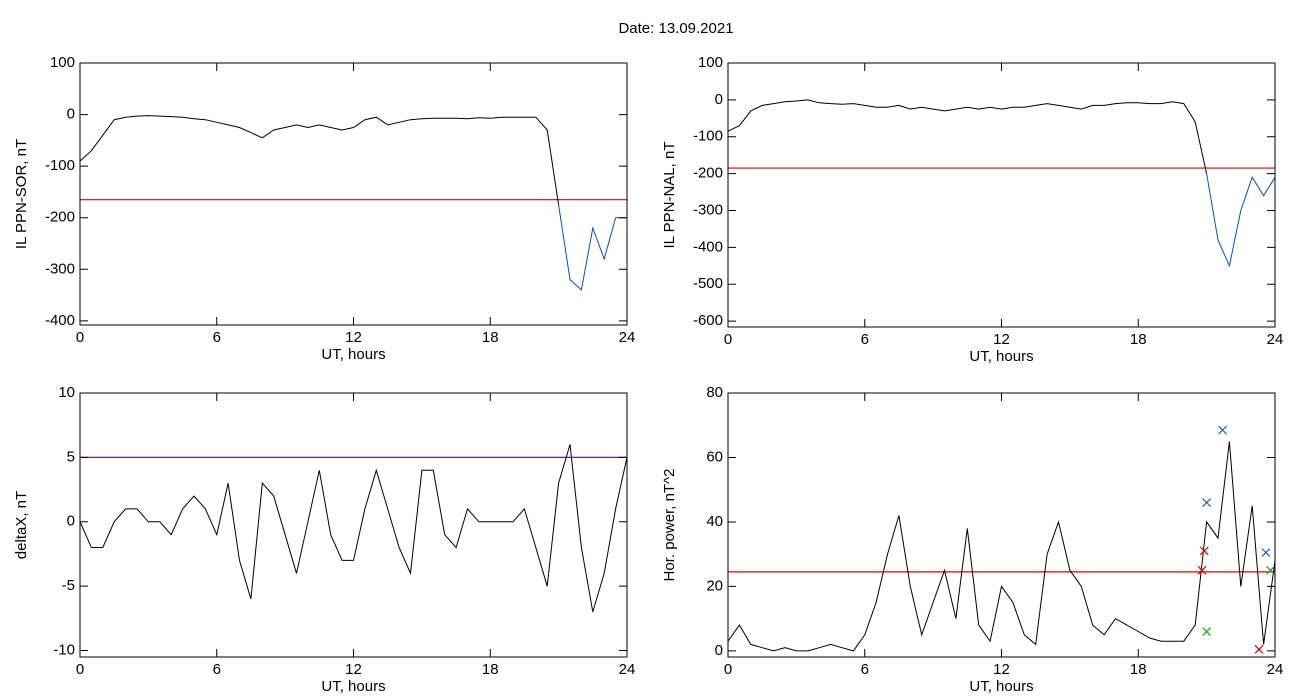 The height and width of the screenshot is (700, 1300). Describe the element at coordinates (675, 28) in the screenshot. I see `figure-title: Date: 13.09.2021` at that location.